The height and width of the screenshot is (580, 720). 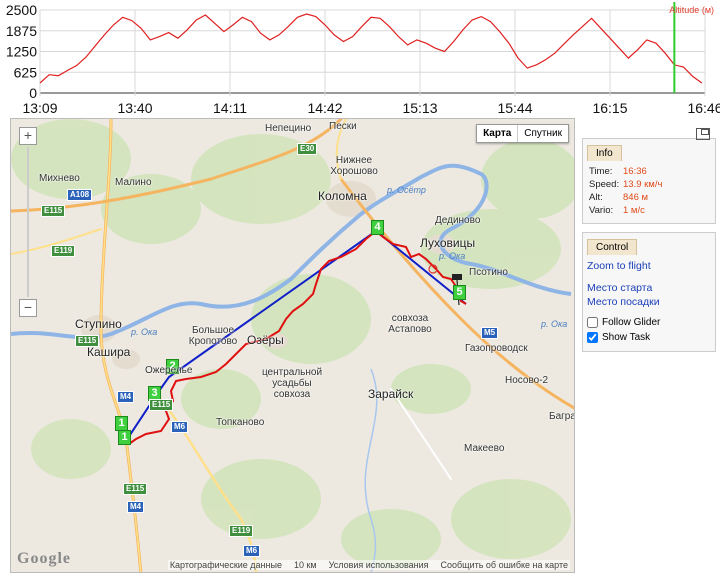 What do you see at coordinates (636, 197) in the screenshot?
I see `info-value: 846 м` at bounding box center [636, 197].